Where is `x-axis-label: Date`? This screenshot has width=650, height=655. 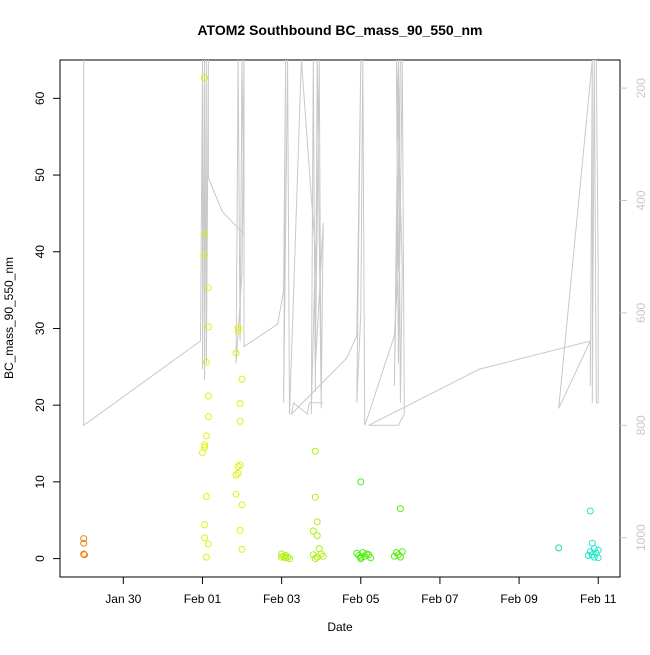
x-axis-label: Date is located at coordinates (340, 627).